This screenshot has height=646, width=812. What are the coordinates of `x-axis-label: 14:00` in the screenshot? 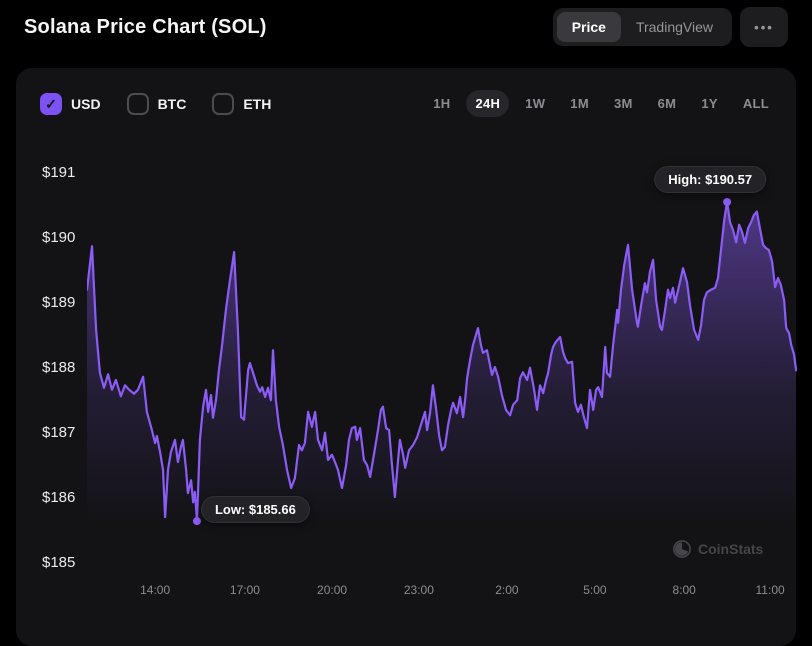 It's located at (155, 590).